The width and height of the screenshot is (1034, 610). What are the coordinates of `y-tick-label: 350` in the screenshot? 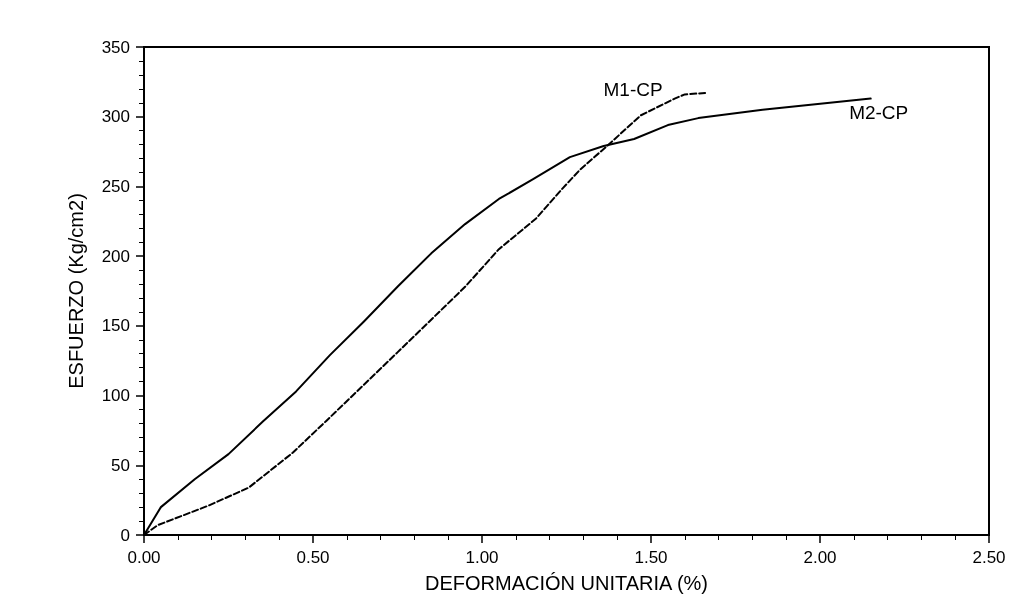 It's located at (115, 47).